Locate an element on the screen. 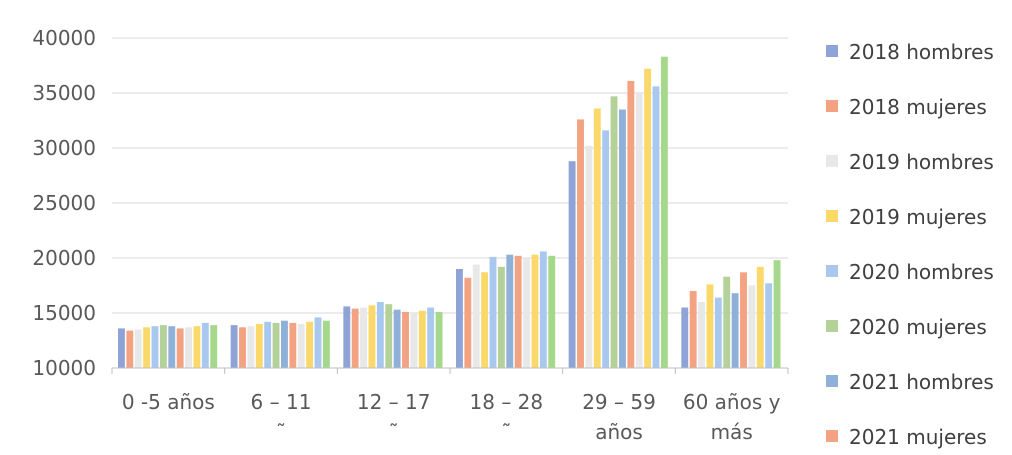 Image resolution: width=1012 pixels, height=455 pixels. legend-label: 2021 mujeres is located at coordinates (918, 437).